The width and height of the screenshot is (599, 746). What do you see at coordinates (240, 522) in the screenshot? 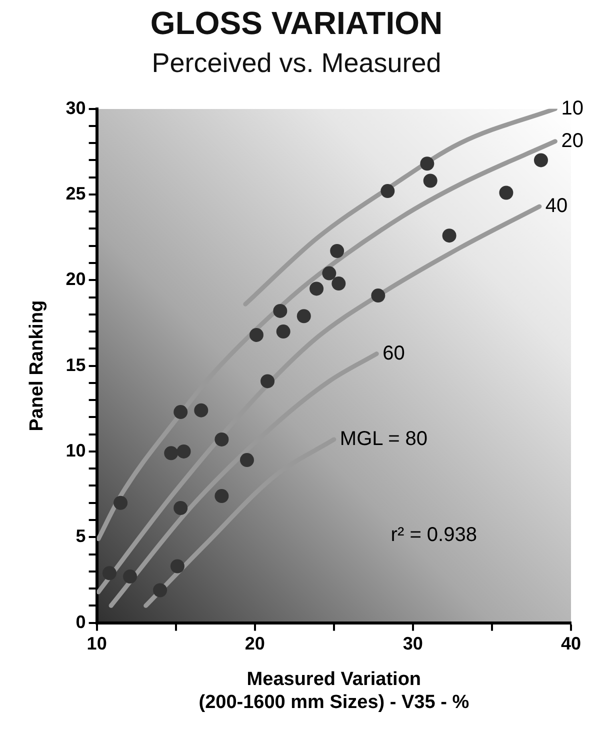
I see `line-series` at bounding box center [240, 522].